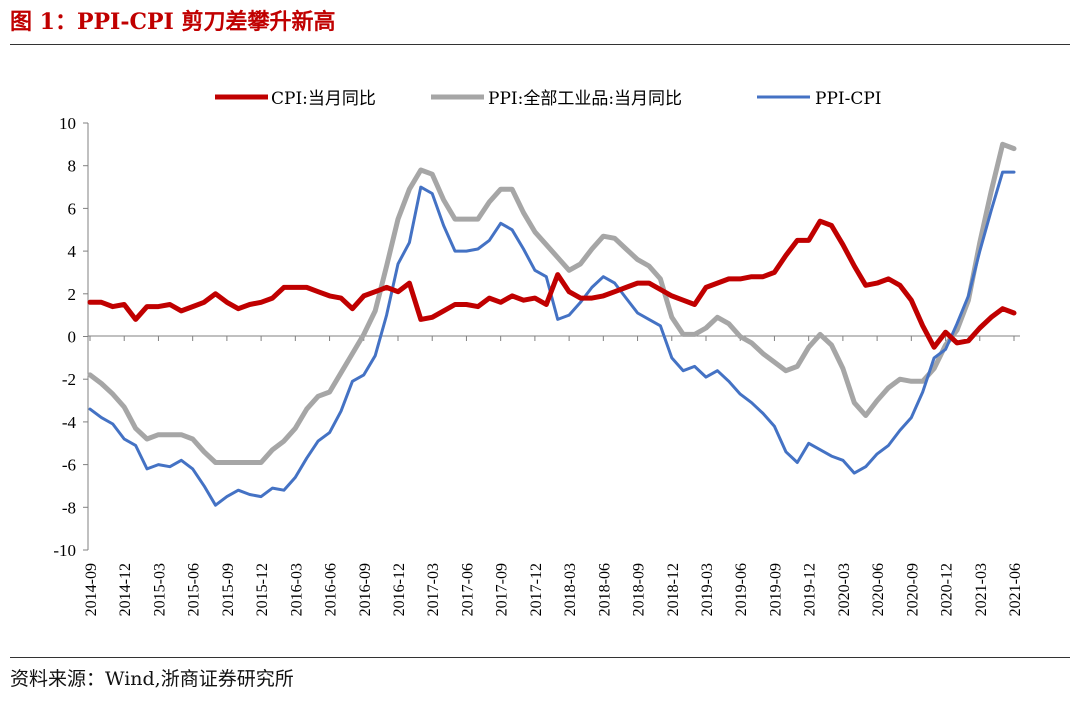  Describe the element at coordinates (64, 550) in the screenshot. I see `y-tick-label: -10` at that location.